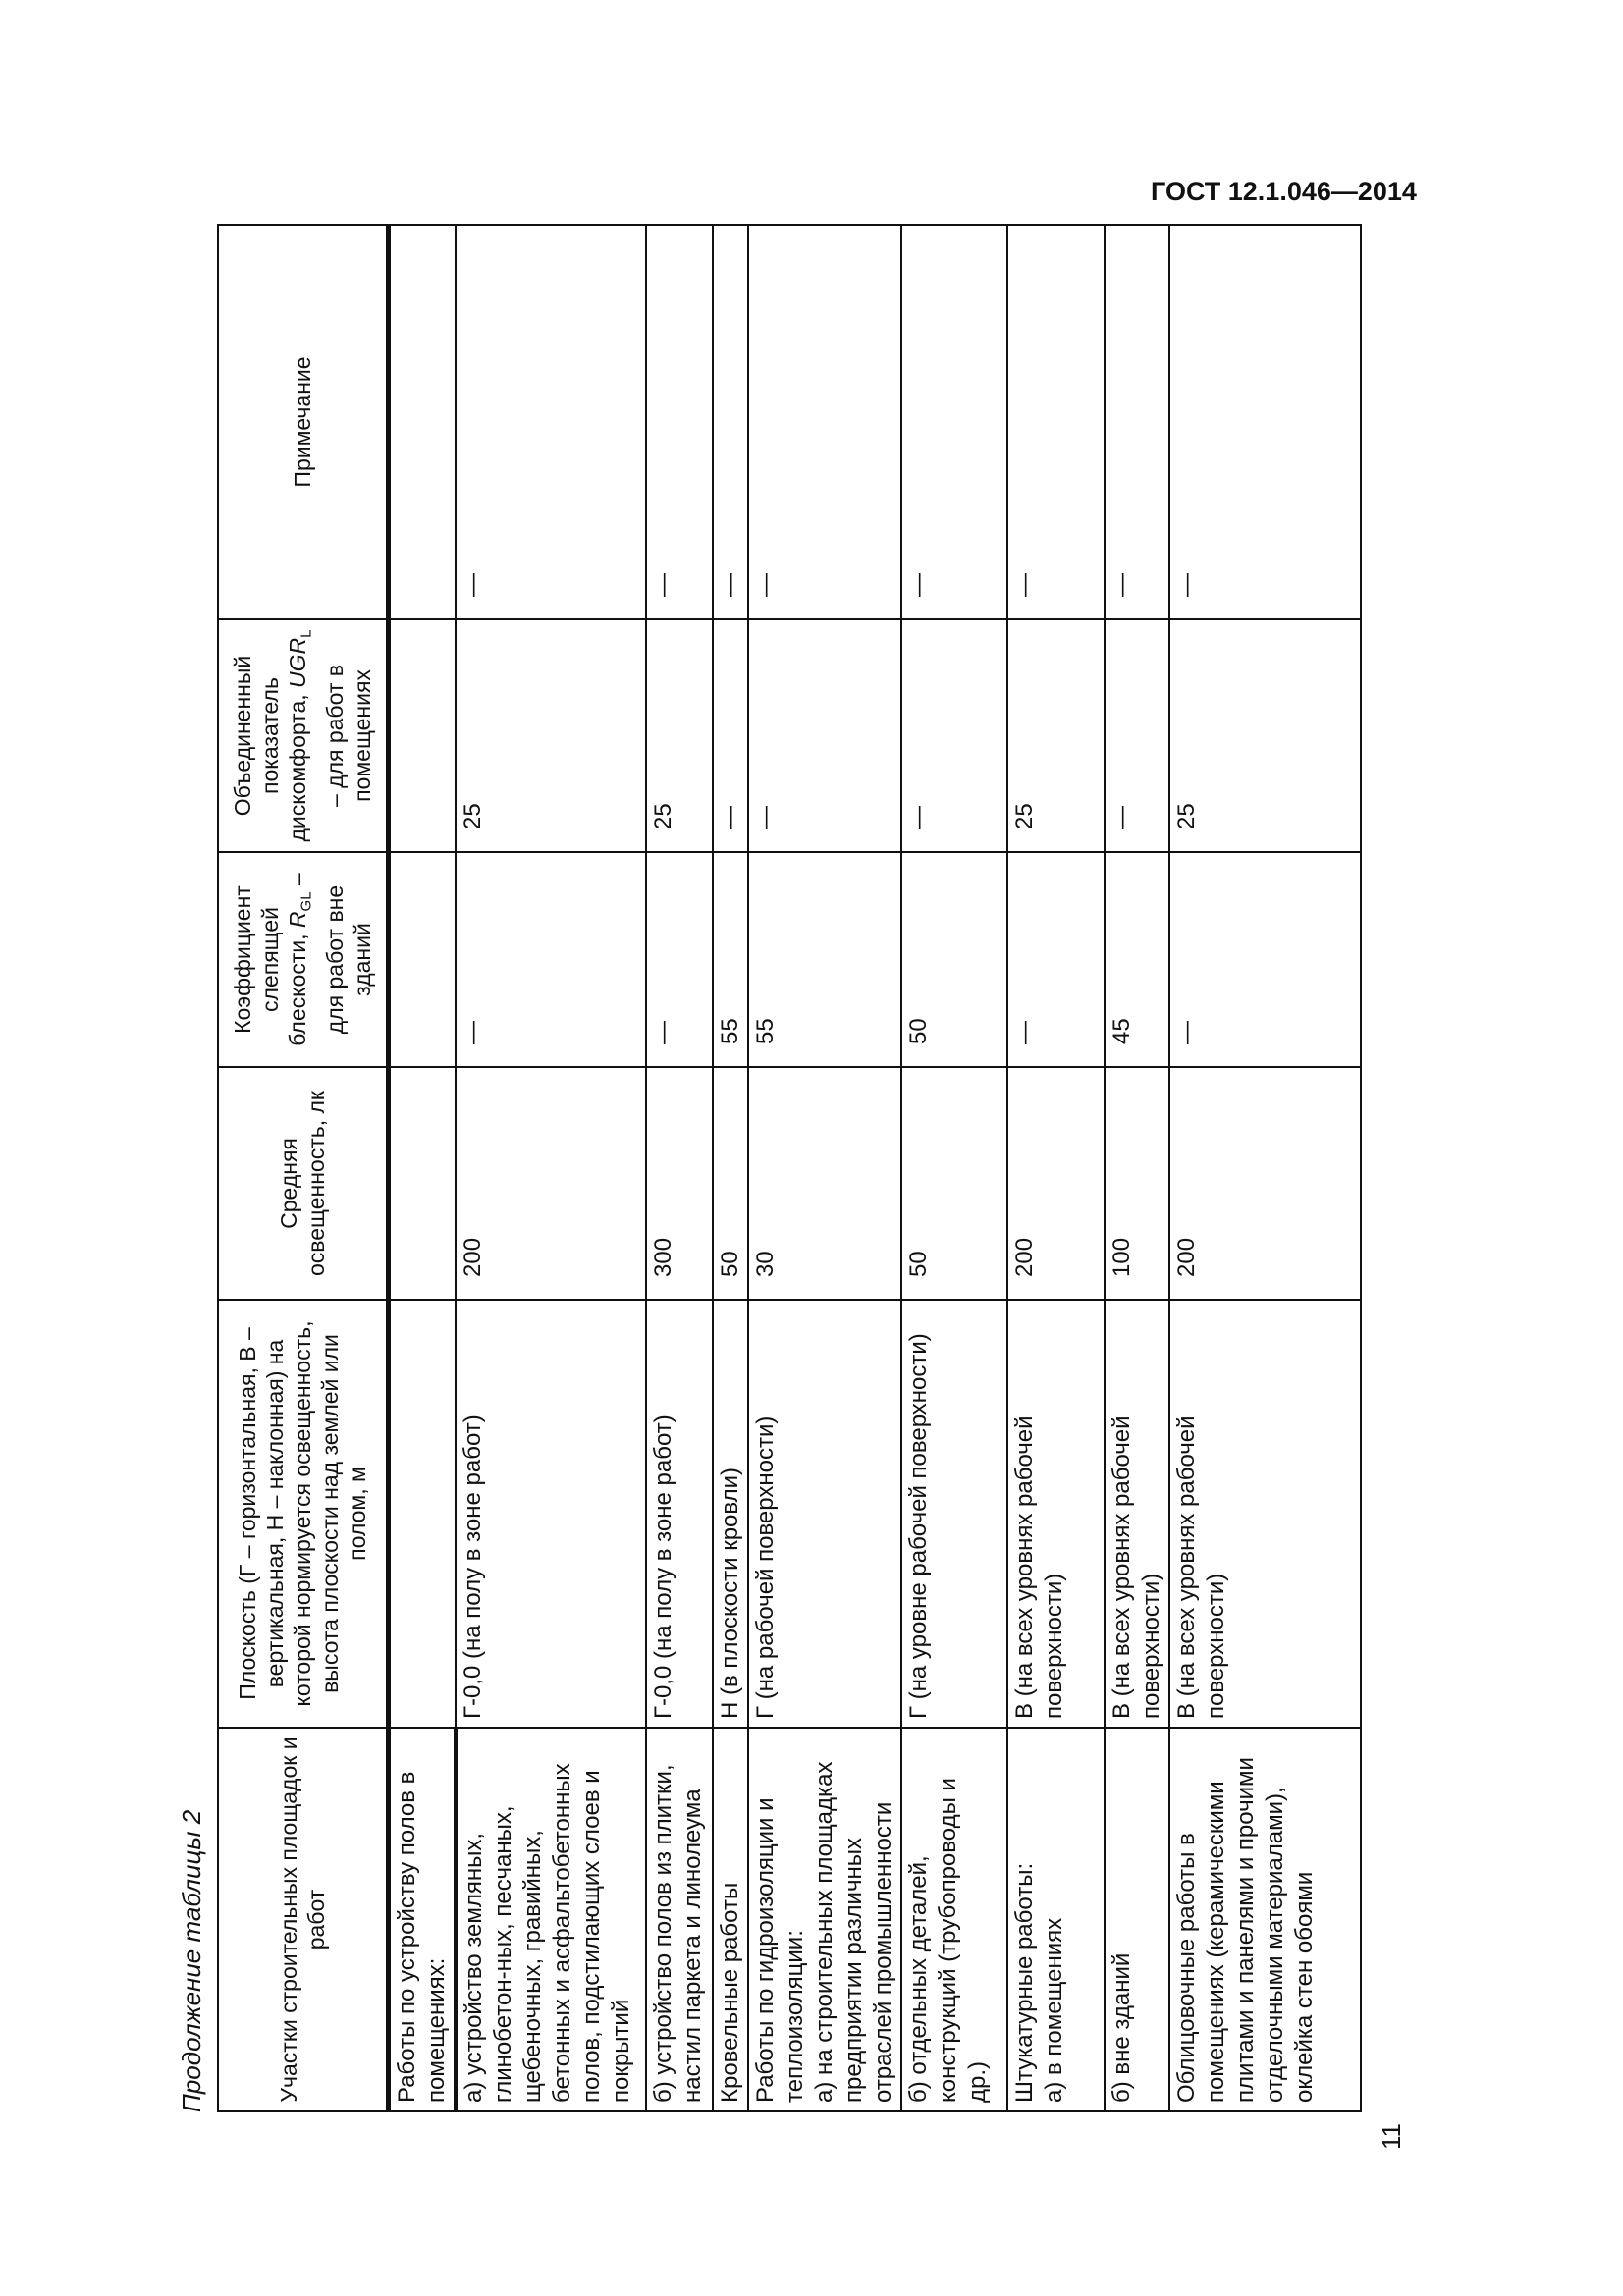 This screenshot has width=1623, height=2296. What do you see at coordinates (422, 1919) in the screenshot?
I see `cell-sites: Работы по устройству полов в помещениях:` at bounding box center [422, 1919].